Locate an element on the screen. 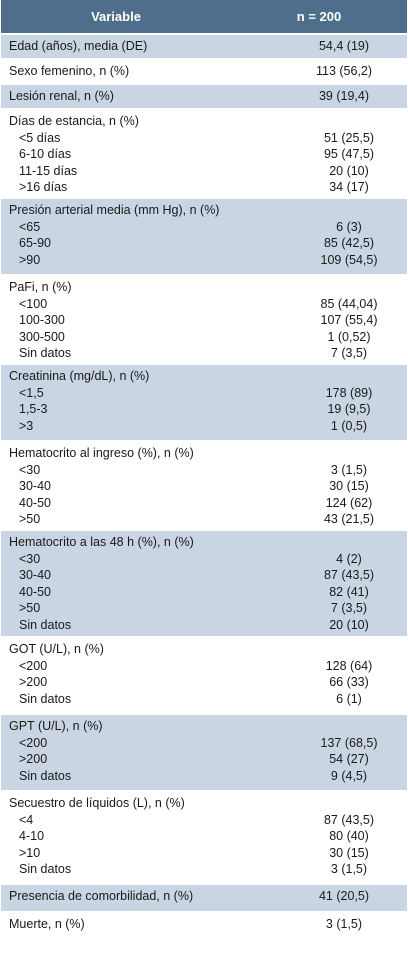 Image resolution: width=408 pixels, height=958 pixels. variable-value: 54,4 (19) is located at coordinates (344, 46).